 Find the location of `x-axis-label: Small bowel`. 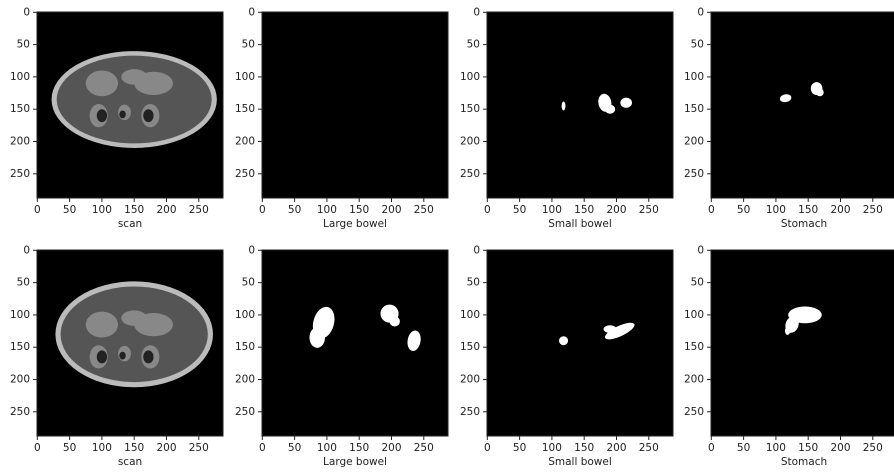

x-axis-label: Small bowel is located at coordinates (580, 224).